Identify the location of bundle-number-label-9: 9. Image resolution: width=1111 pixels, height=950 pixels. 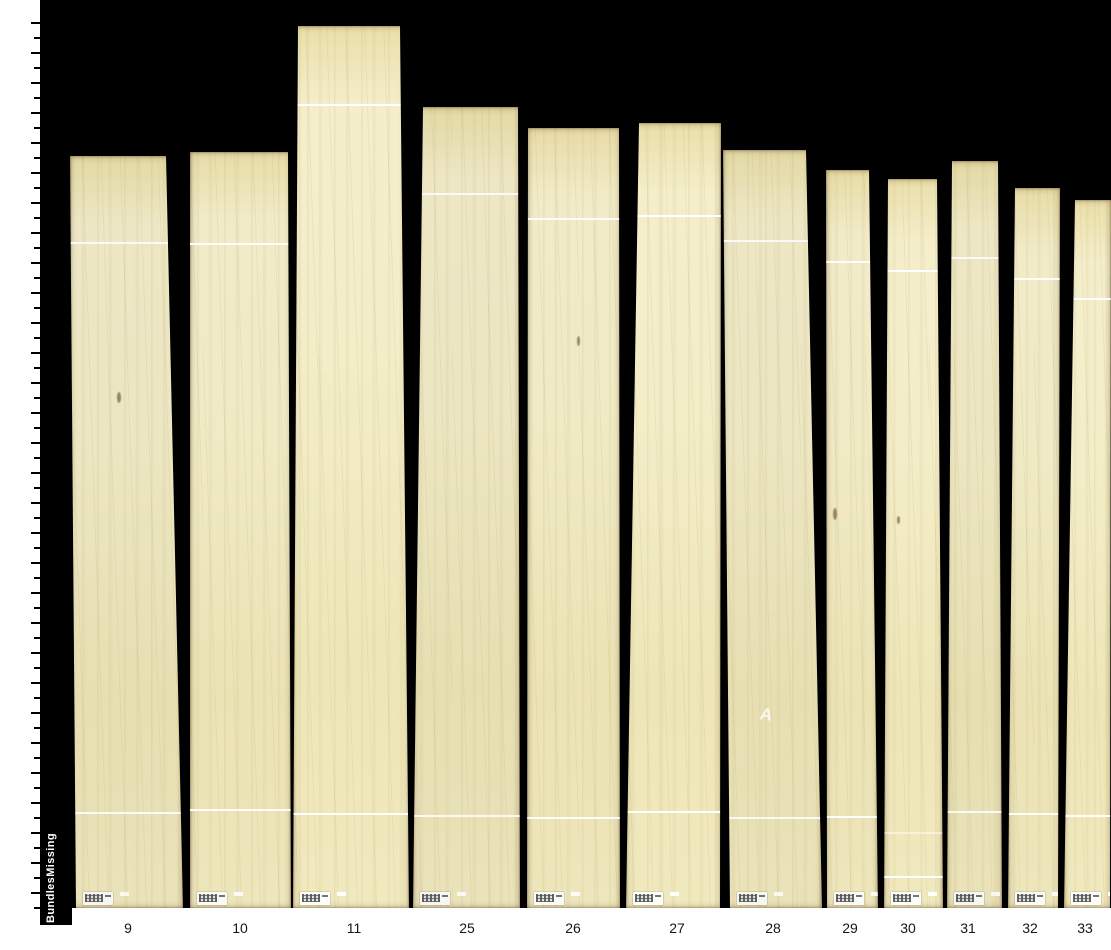
(128, 928).